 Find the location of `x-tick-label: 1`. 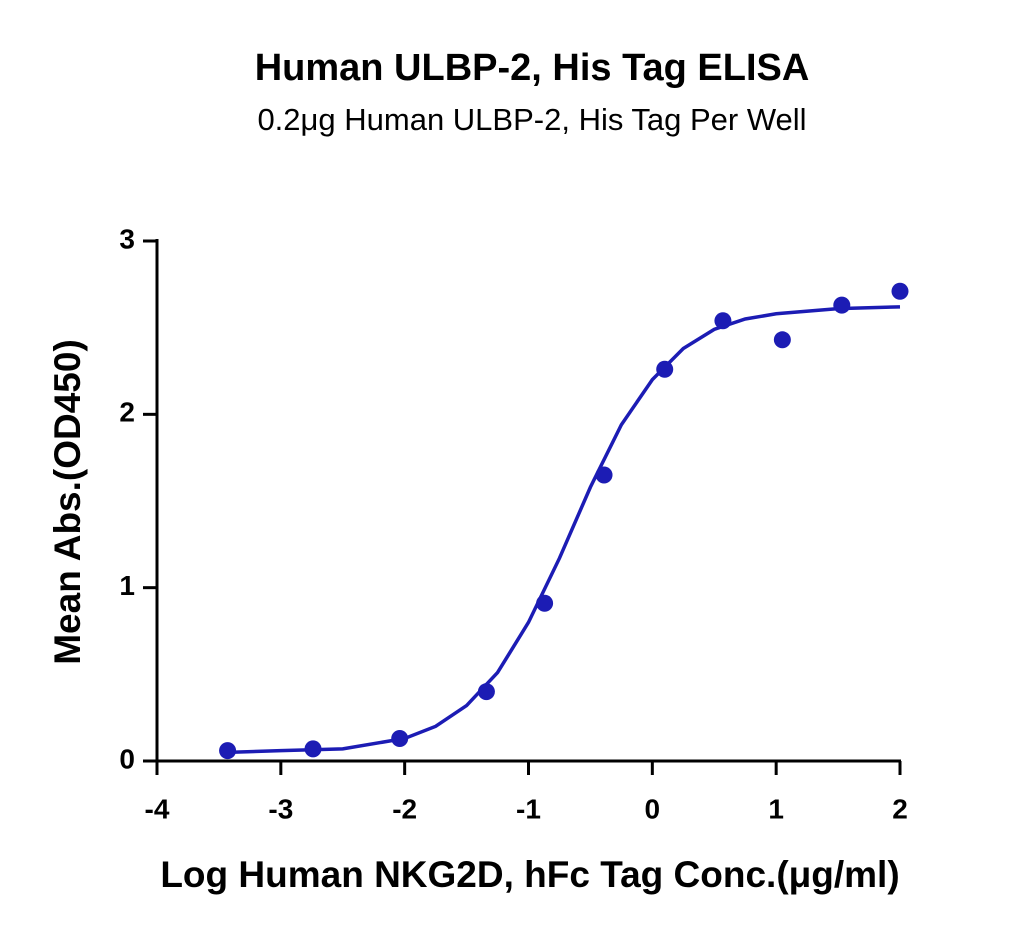

x-tick-label: 1 is located at coordinates (776, 808).